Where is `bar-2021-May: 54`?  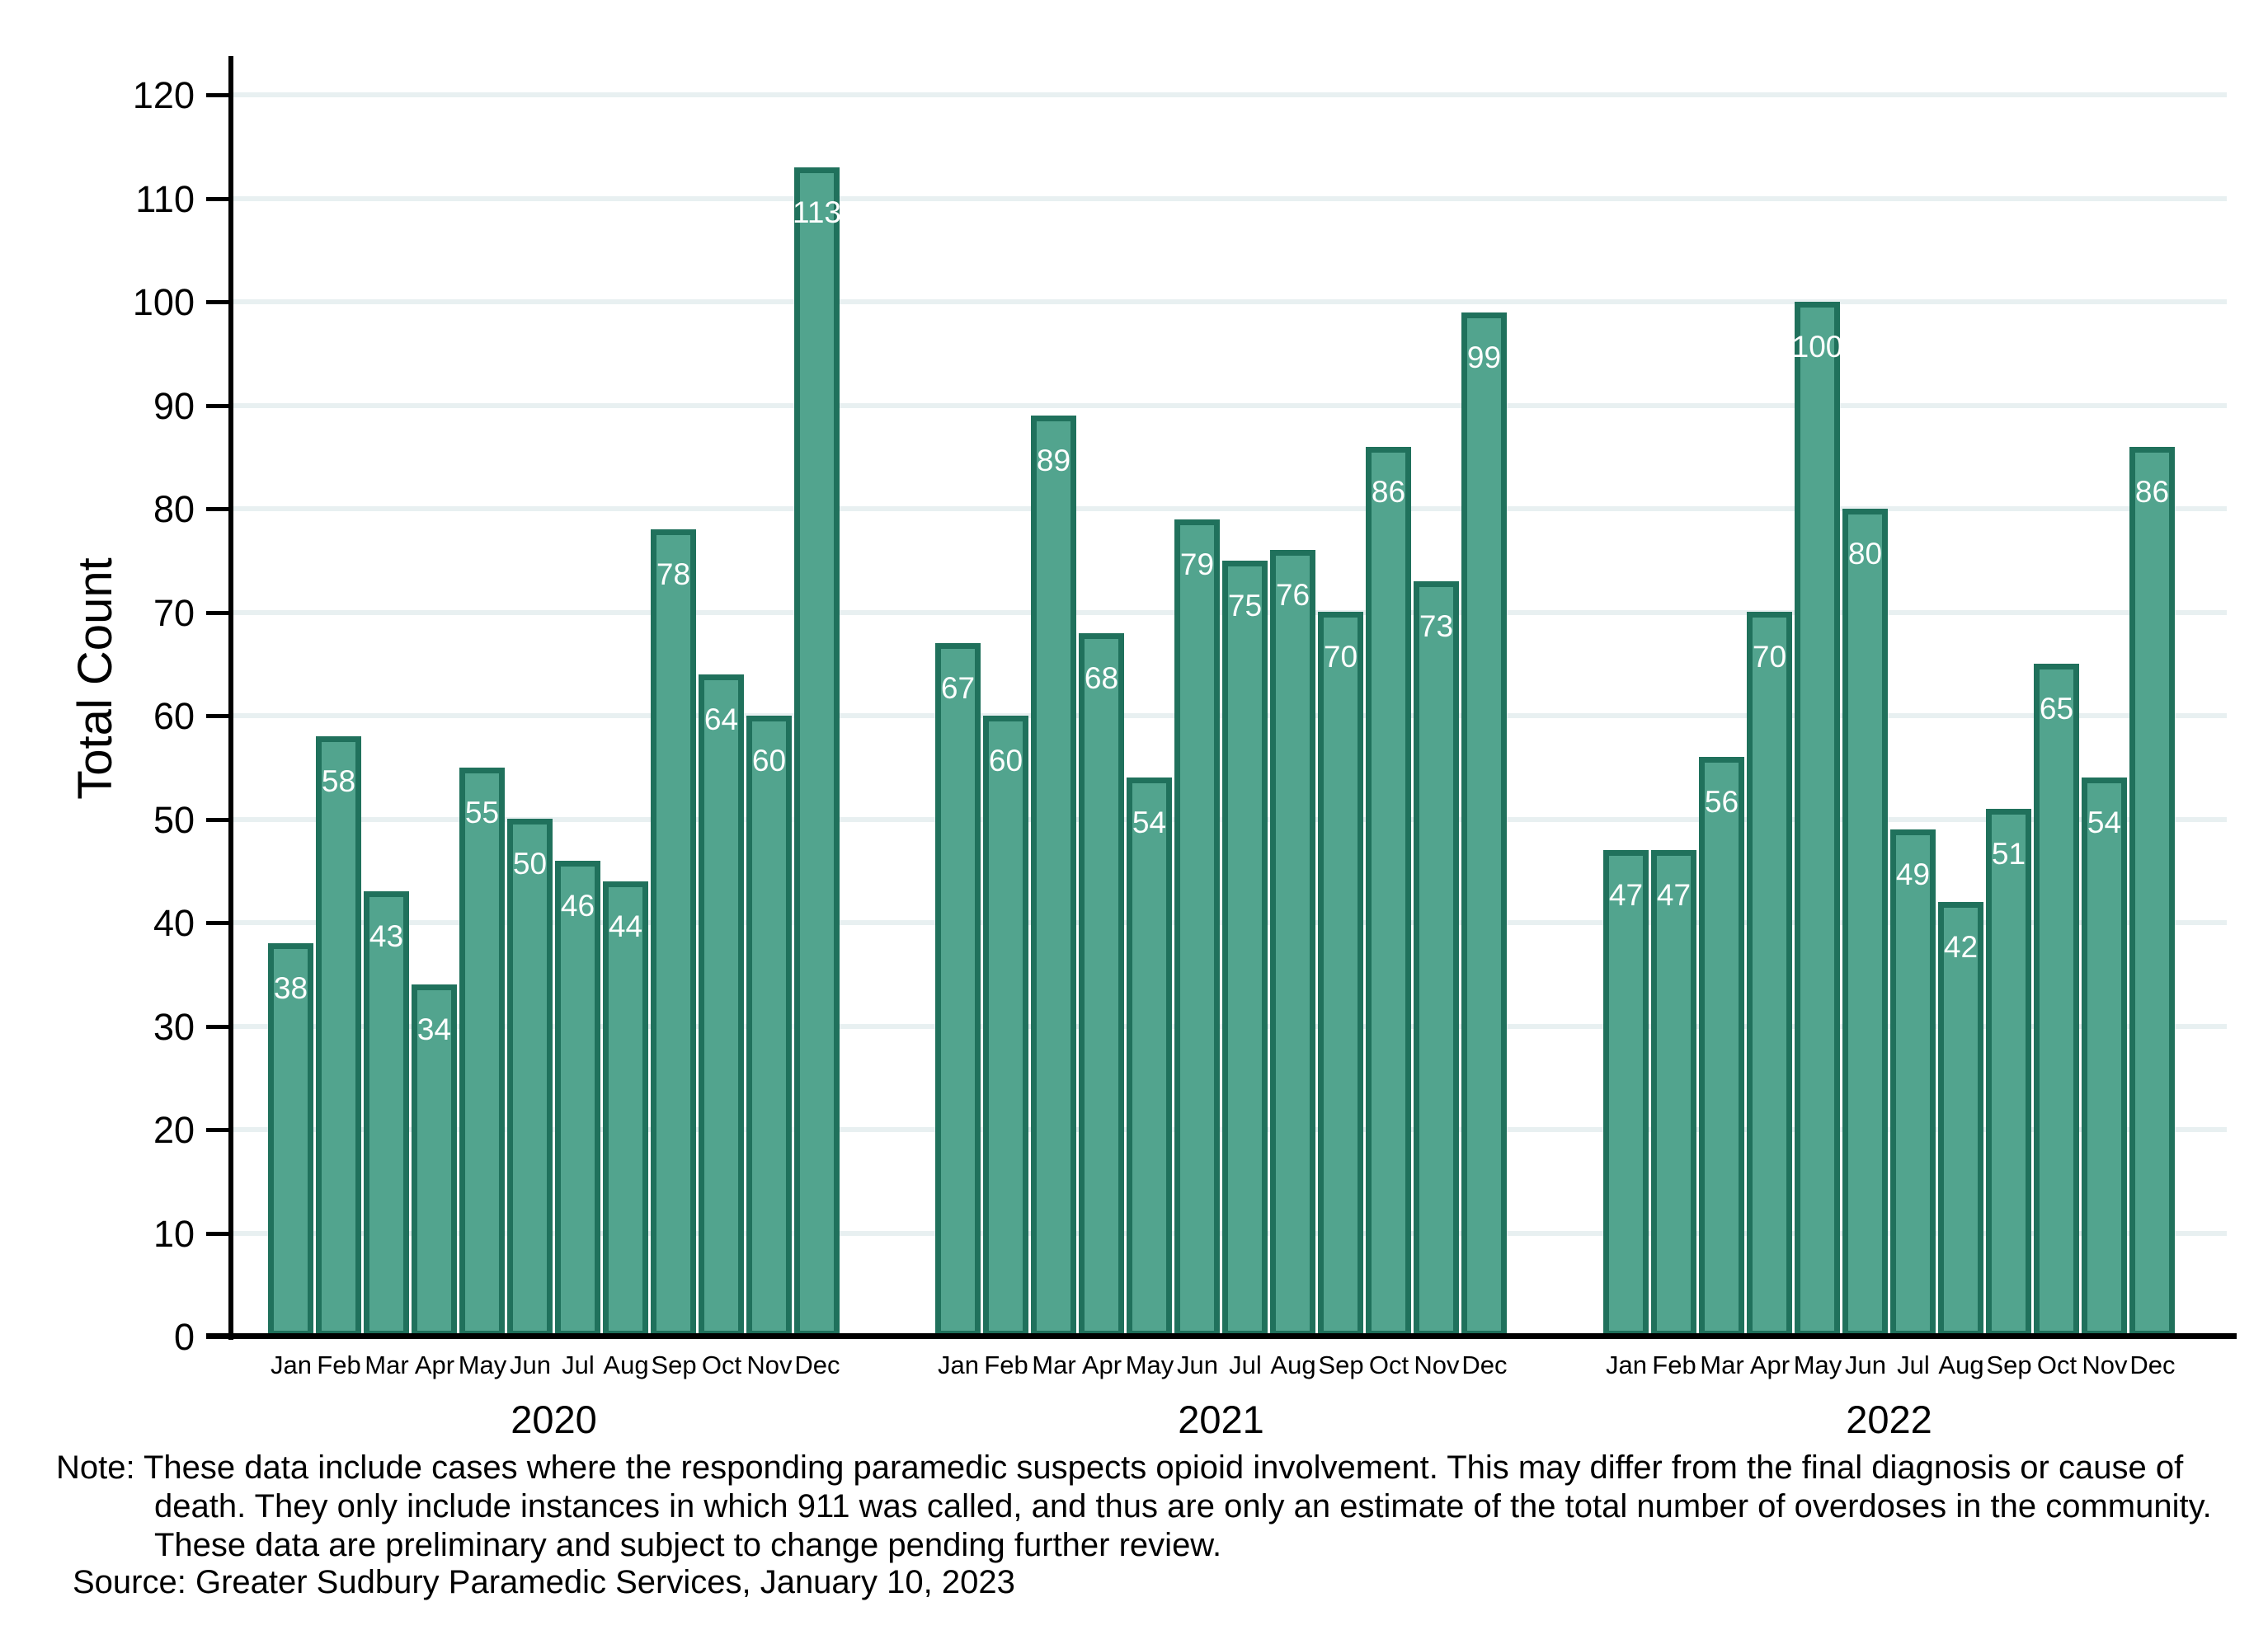
bar-2021-May: 54 is located at coordinates (1149, 1057).